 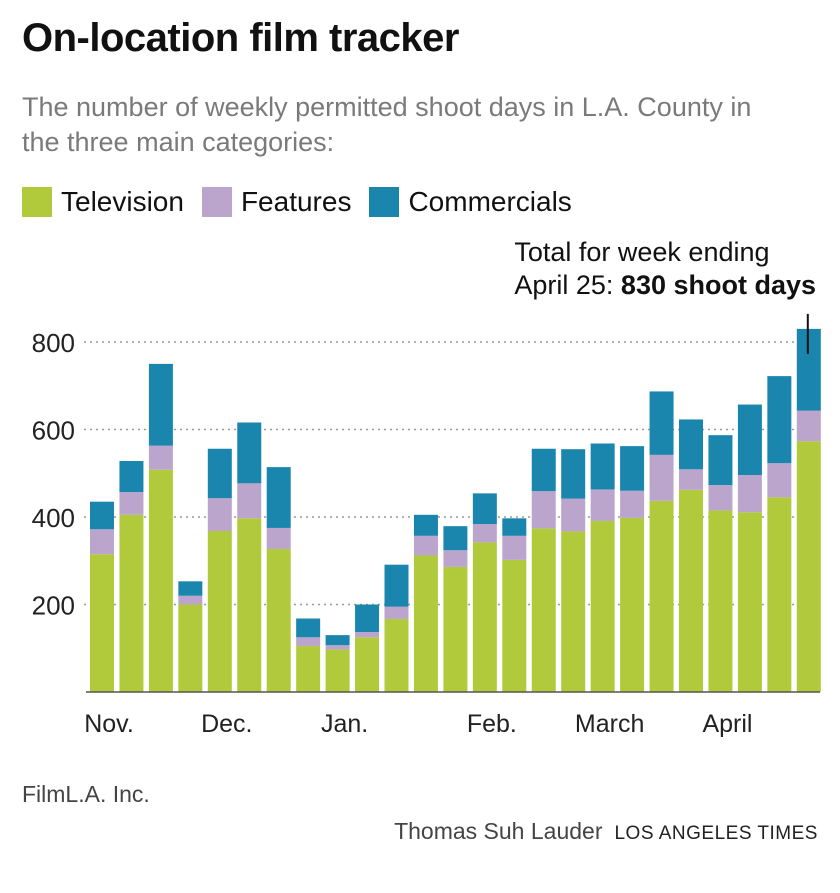 I want to click on legend-item-television: Television, so click(x=103, y=202).